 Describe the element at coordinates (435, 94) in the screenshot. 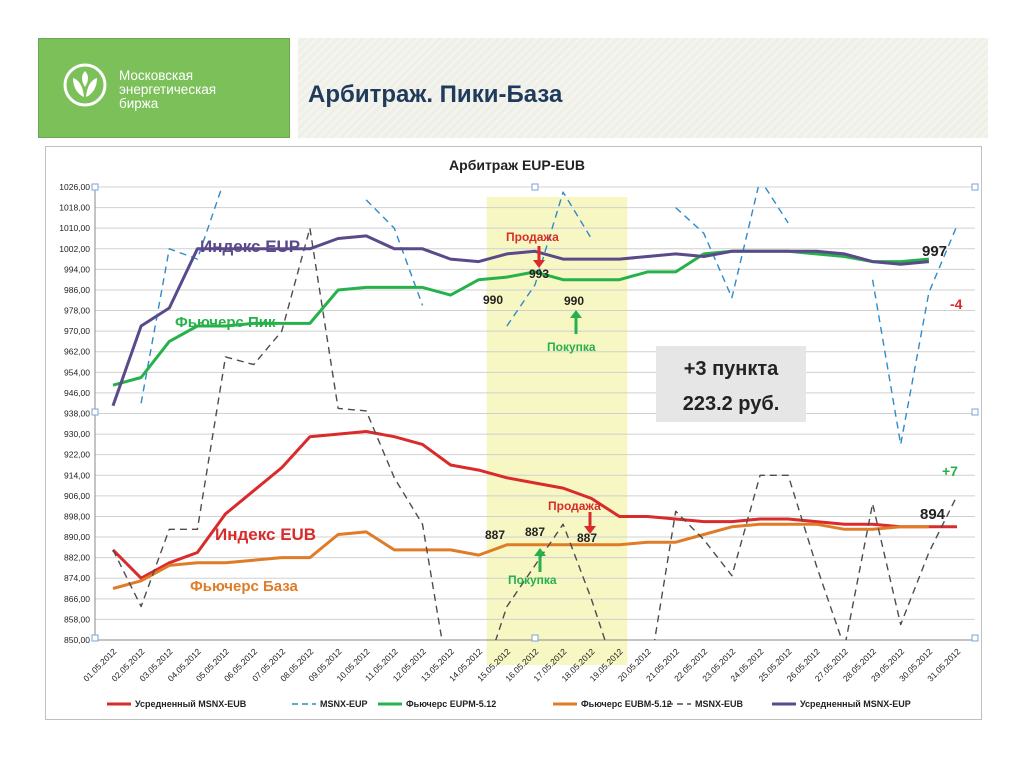

I see `page-title: Арбитраж. Пики-База` at that location.